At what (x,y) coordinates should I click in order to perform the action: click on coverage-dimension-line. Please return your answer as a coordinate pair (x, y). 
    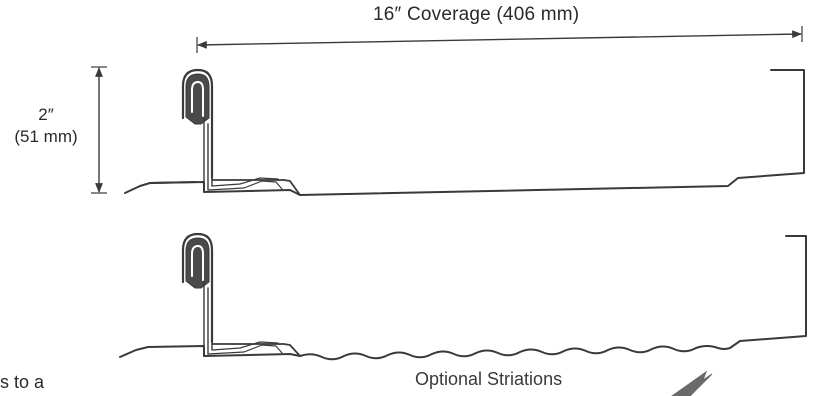
    Looking at the image, I should click on (499, 39).